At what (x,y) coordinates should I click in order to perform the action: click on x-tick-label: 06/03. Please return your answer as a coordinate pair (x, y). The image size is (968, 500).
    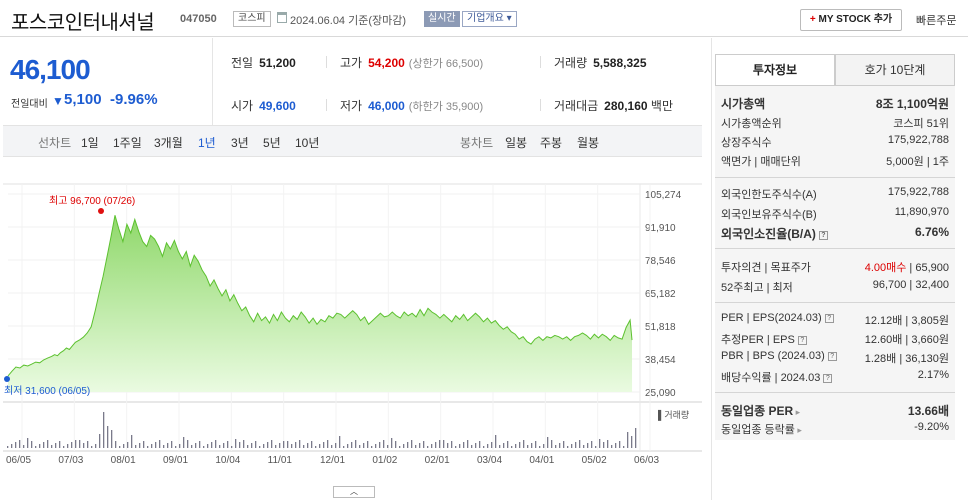
    Looking at the image, I should click on (646, 460).